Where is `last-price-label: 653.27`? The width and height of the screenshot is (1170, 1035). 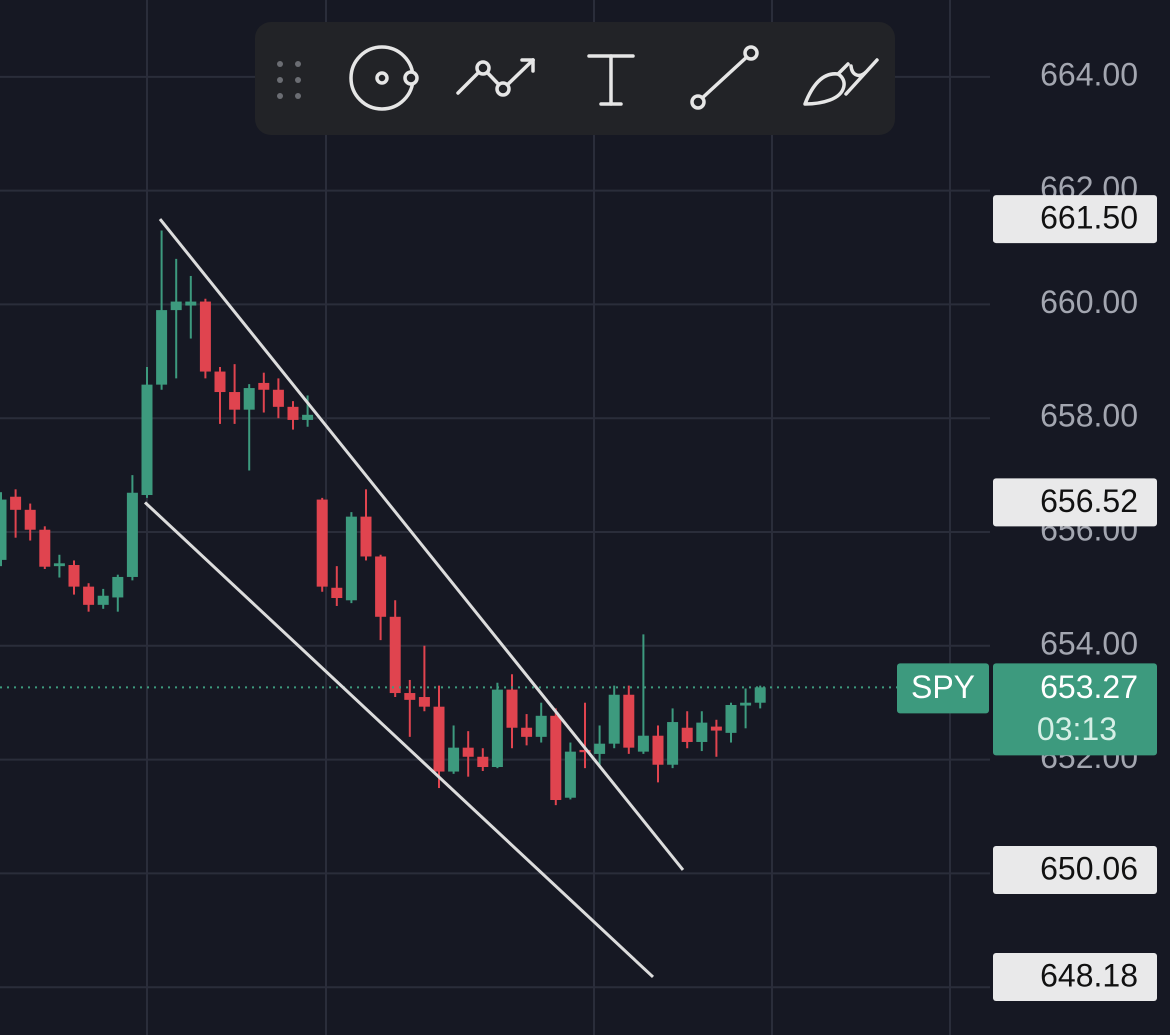 last-price-label: 653.27 is located at coordinates (1089, 687).